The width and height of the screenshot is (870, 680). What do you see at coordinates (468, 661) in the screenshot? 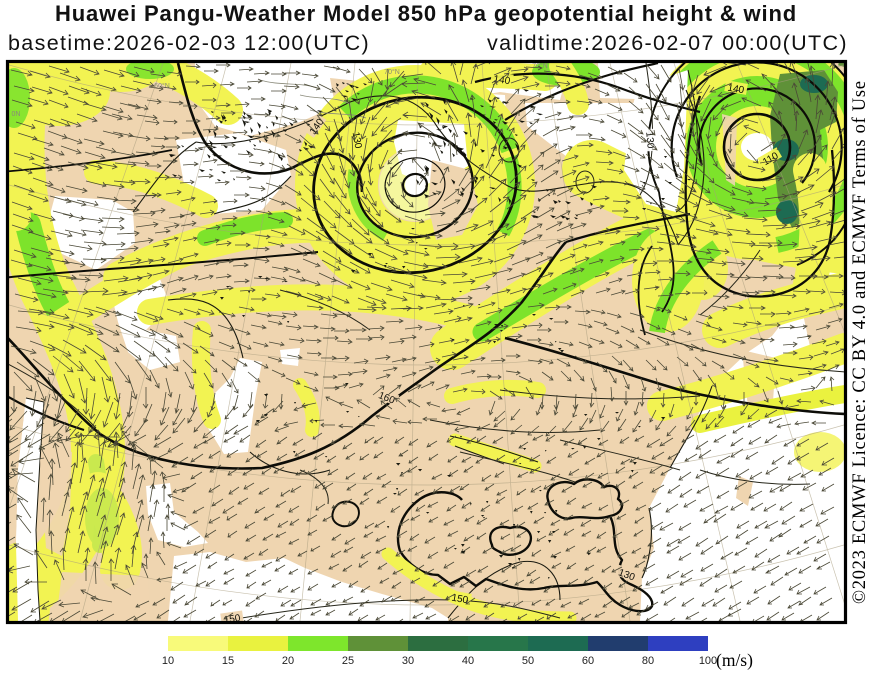
I see `svg-text: 40` at bounding box center [468, 661].